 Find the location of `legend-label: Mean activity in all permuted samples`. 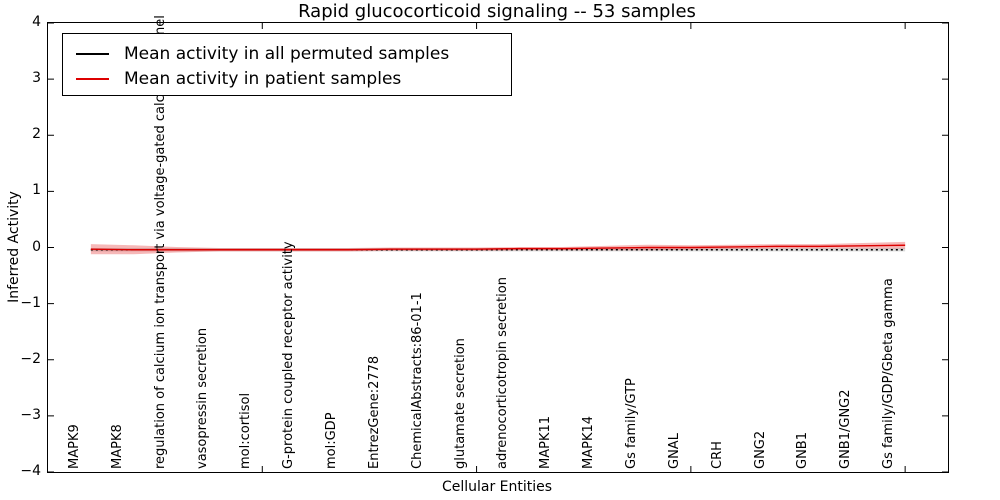

legend-label: Mean activity in all permuted samples is located at coordinates (287, 53).